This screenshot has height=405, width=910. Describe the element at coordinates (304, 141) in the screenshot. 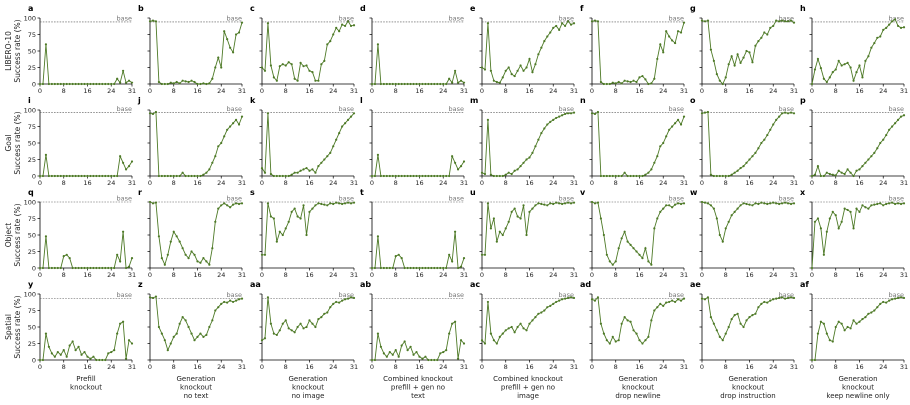

I see `panel-k: k 0 8 16 24 31 base` at that location.